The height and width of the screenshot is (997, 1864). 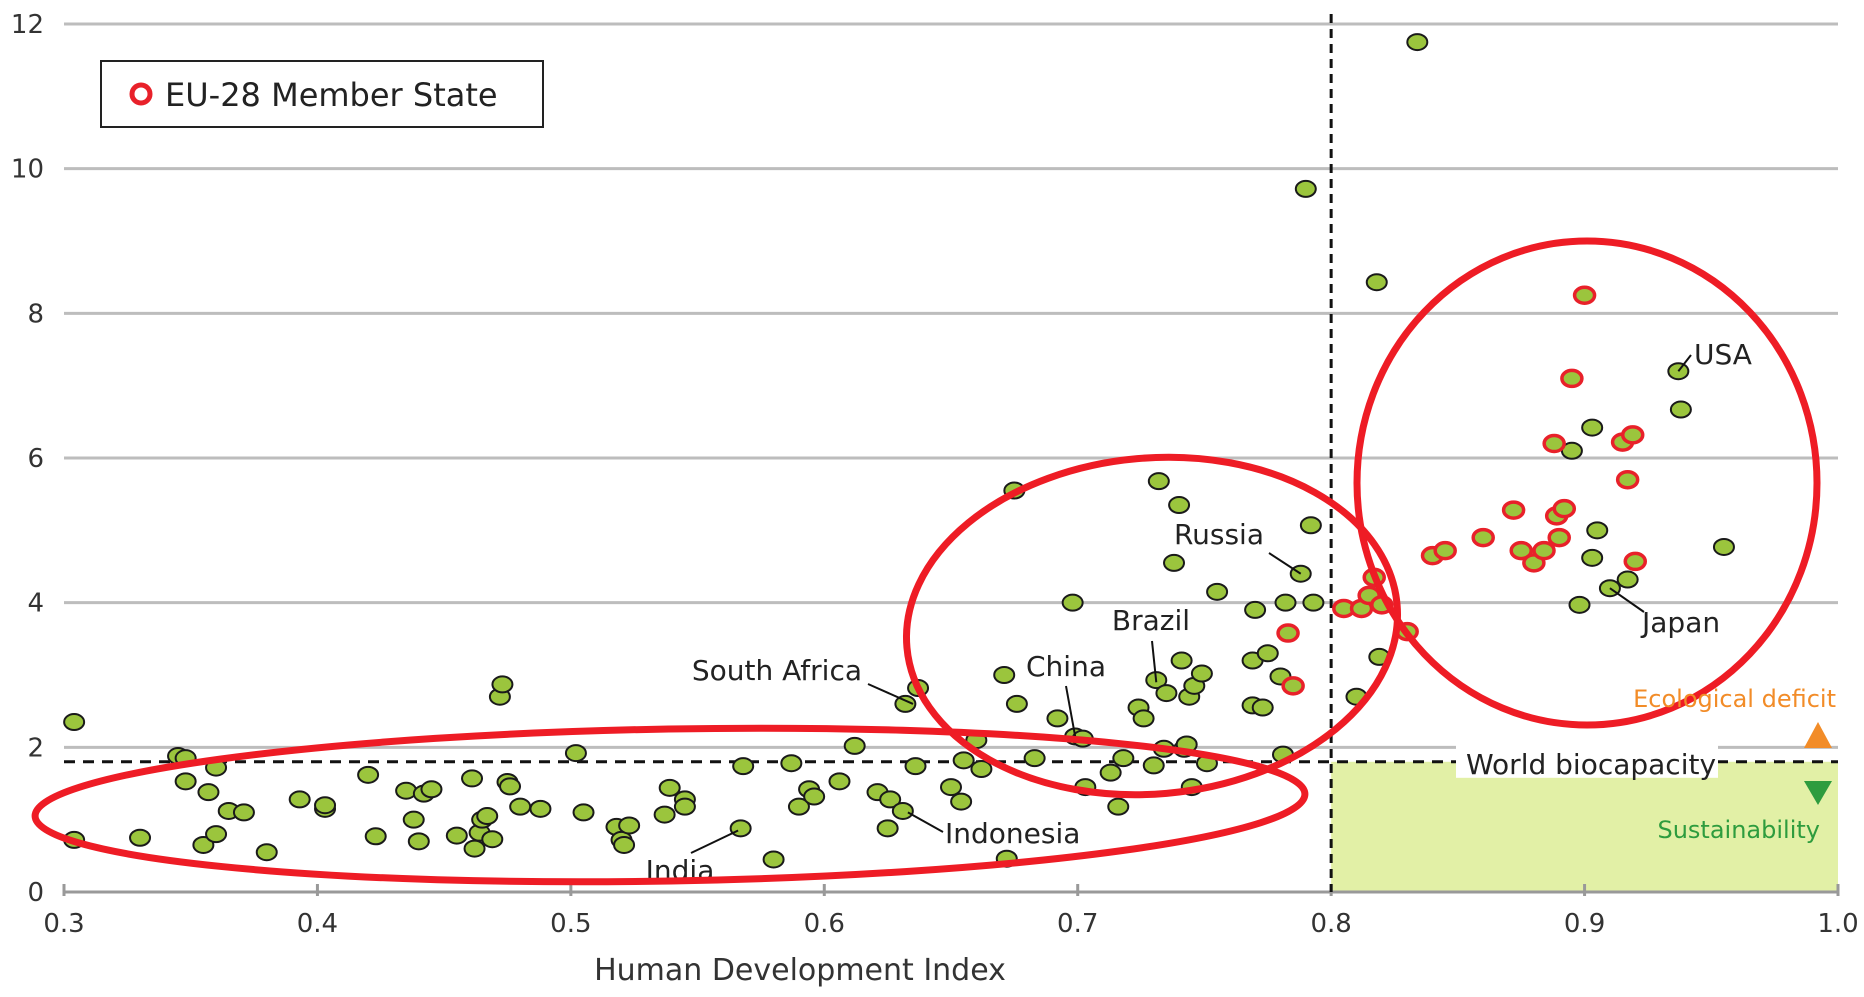 What do you see at coordinates (1151, 620) in the screenshot?
I see `annotation-label: Brazil` at bounding box center [1151, 620].